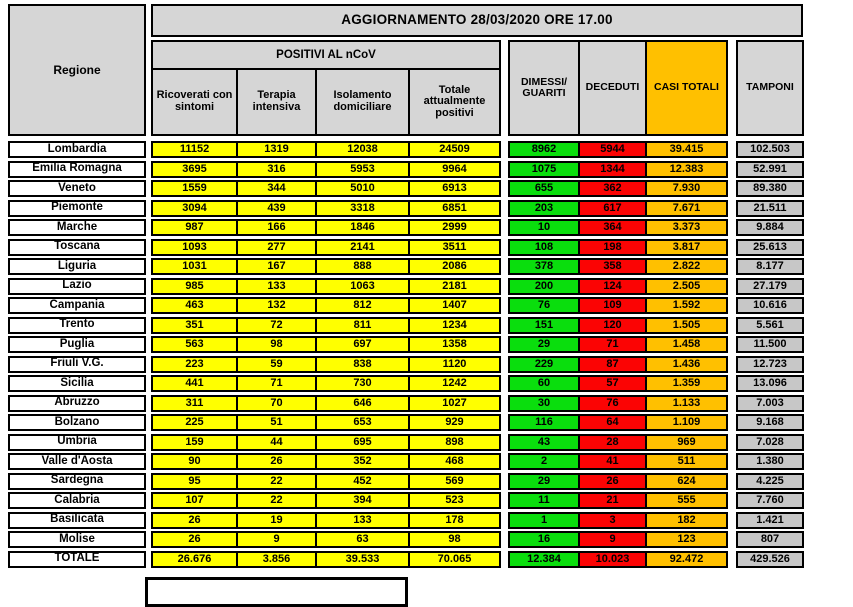  What do you see at coordinates (544, 325) in the screenshot?
I see `cell-dimessi-guariti: 151` at bounding box center [544, 325].